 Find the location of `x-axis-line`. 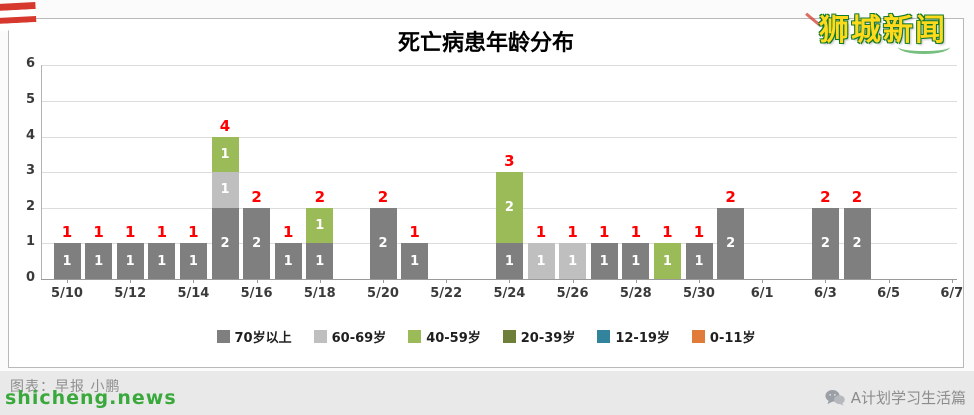

x-axis-line is located at coordinates (499, 279).